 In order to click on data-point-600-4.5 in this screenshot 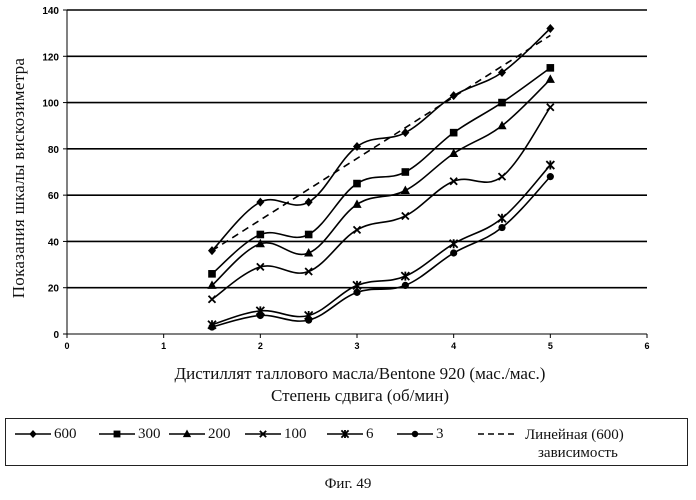, I will do `click(502, 72)`.